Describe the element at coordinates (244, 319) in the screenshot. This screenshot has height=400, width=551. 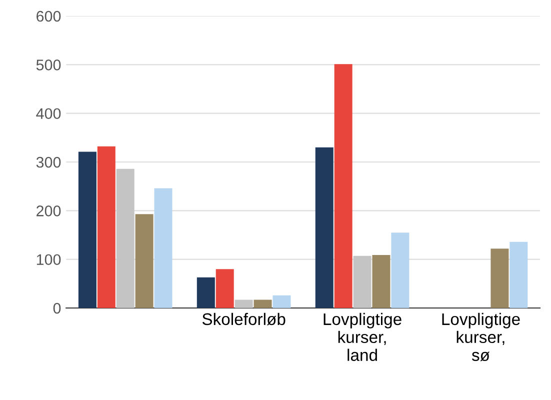
I see `x-tick-label: Skoleforløb` at that location.